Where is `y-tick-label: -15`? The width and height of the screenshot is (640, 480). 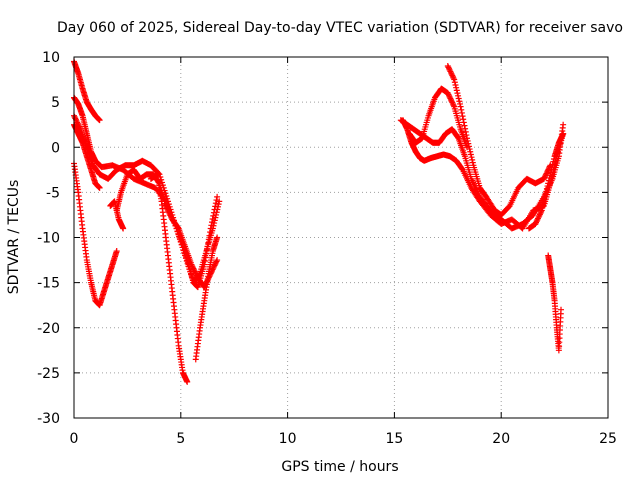 y-tick-label: -15 is located at coordinates (48, 284).